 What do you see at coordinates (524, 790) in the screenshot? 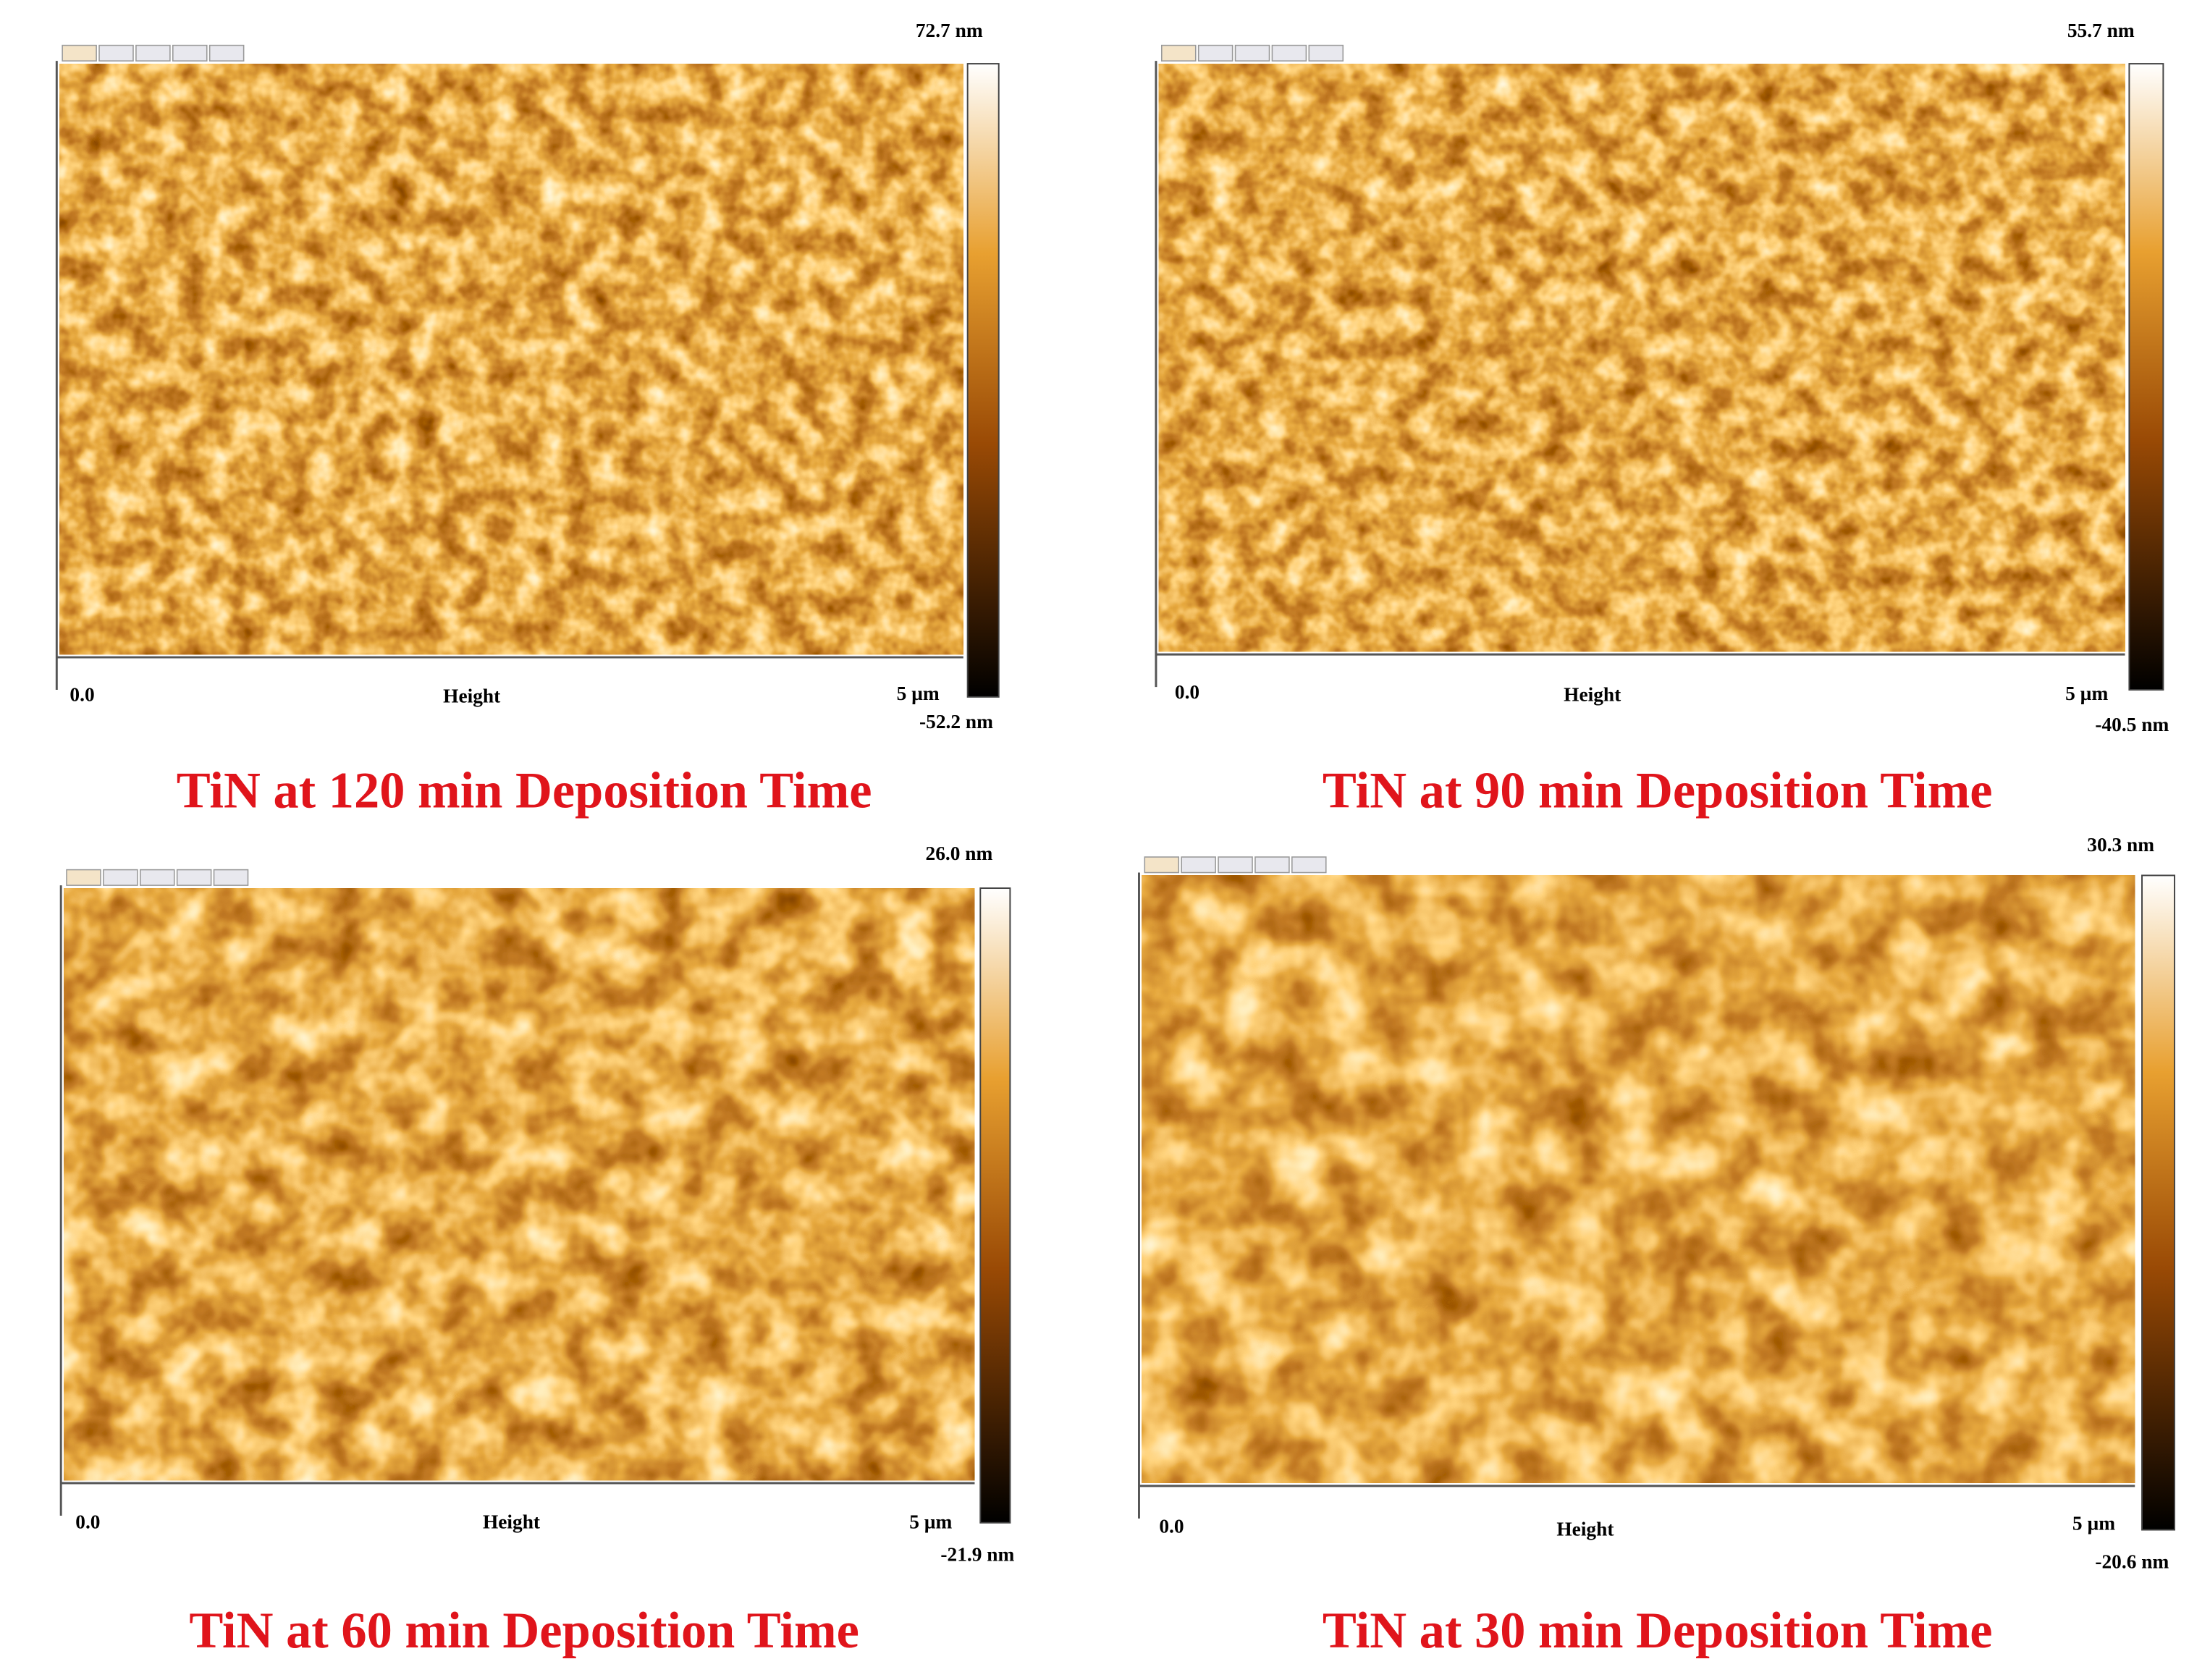
I see `caption: TiN at 120 min Deposition Time` at bounding box center [524, 790].